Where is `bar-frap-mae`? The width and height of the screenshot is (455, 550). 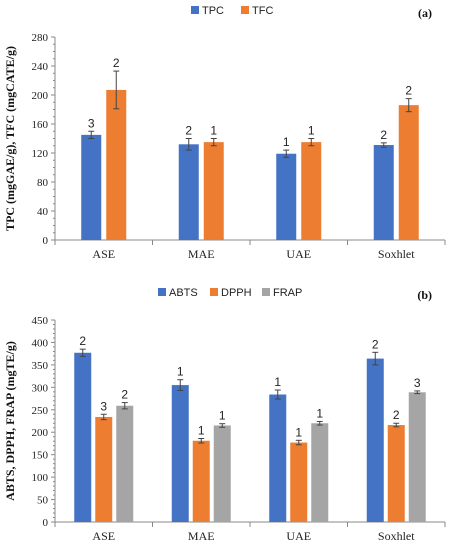
bar-frap-mae is located at coordinates (222, 473).